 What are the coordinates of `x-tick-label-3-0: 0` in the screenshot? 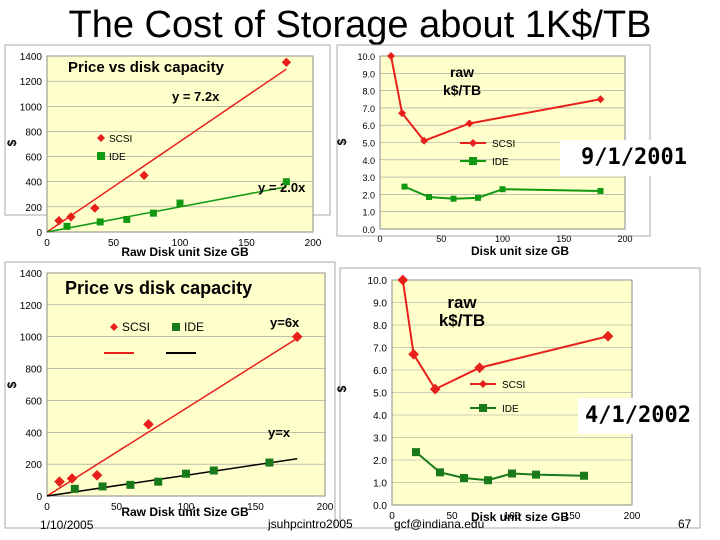 It's located at (392, 516).